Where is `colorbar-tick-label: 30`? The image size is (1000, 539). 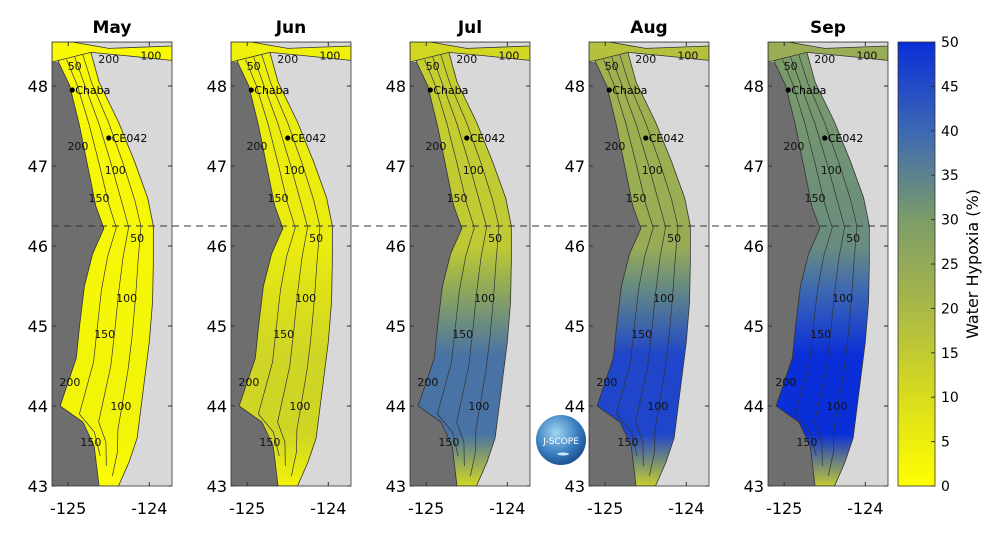 colorbar-tick-label: 30 is located at coordinates (950, 221).